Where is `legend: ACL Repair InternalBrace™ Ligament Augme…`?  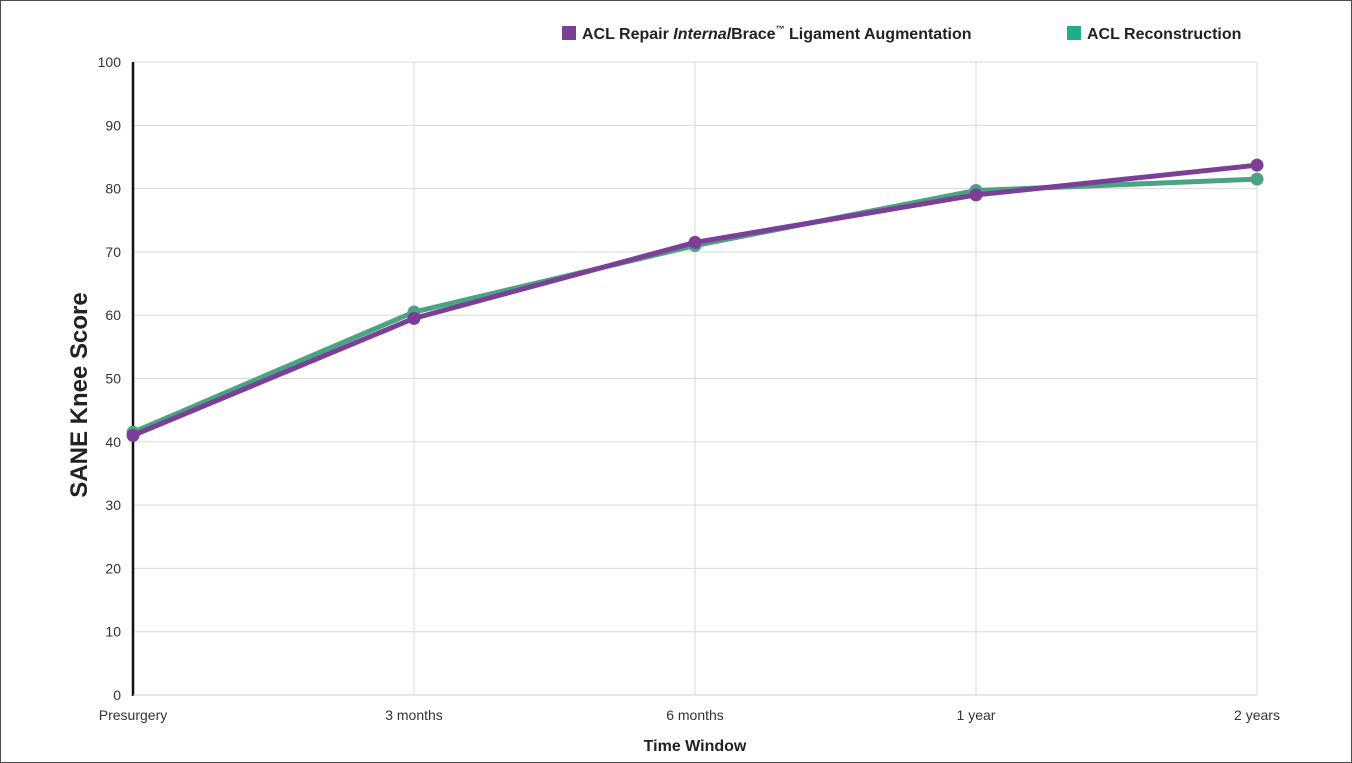 legend: ACL Repair InternalBrace™ Ligament Augme… is located at coordinates (901, 33).